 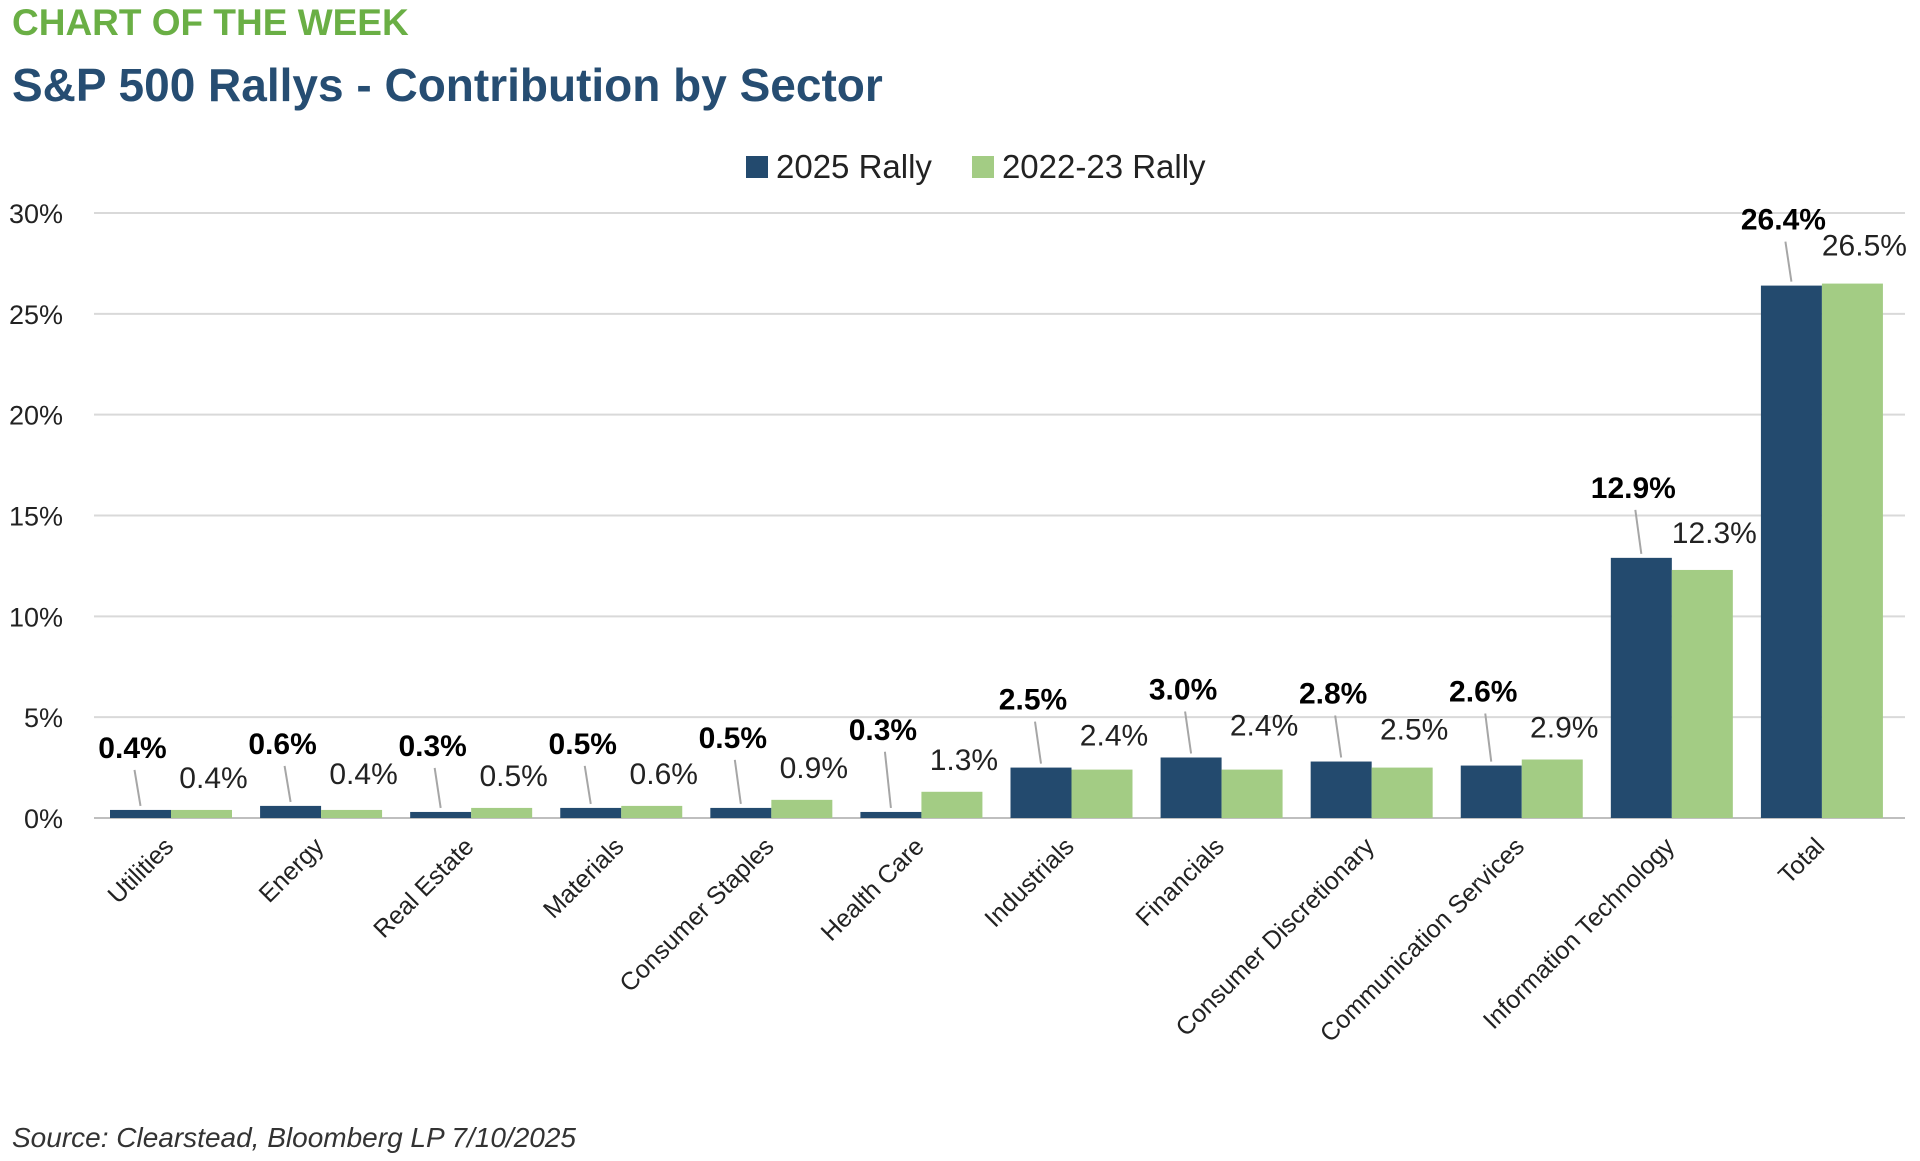 I want to click on x-tick-label: Real Estate, so click(x=423, y=887).